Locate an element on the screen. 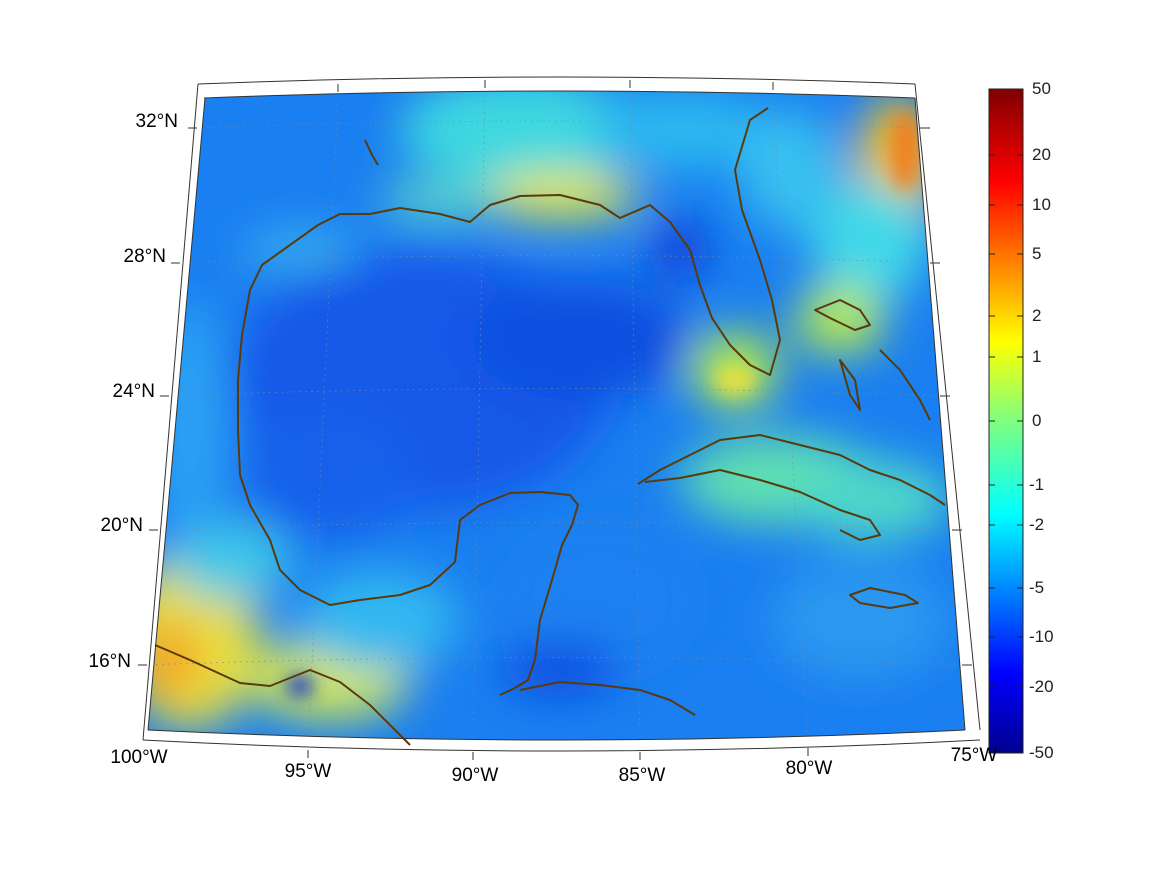 The width and height of the screenshot is (1167, 875). lon-label-90w: 90°W is located at coordinates (475, 775).